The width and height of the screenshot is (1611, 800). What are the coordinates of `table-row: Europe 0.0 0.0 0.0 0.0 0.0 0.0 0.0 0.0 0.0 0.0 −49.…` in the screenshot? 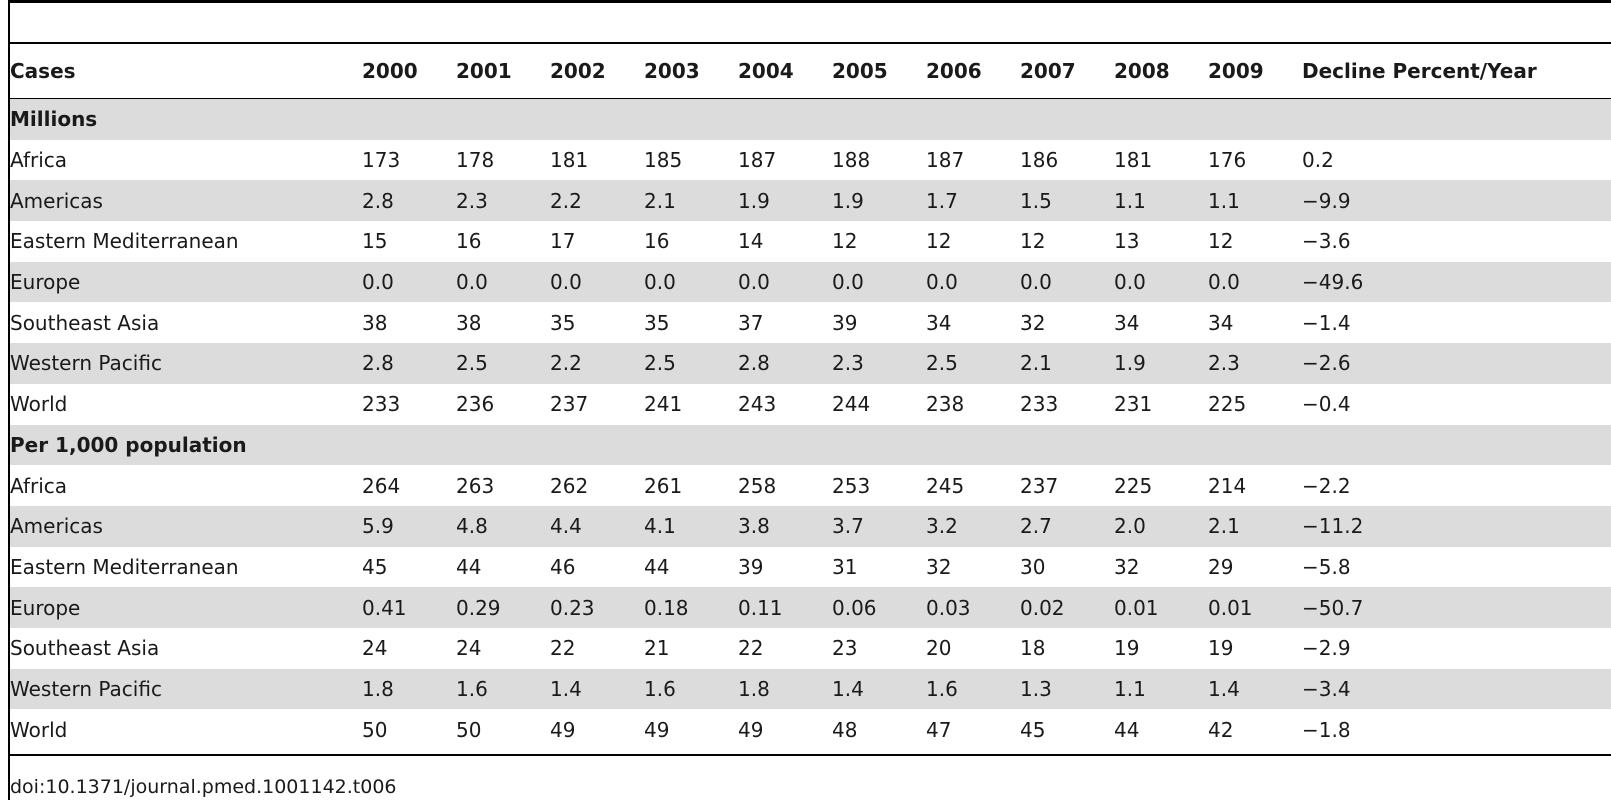 It's located at (810, 282).